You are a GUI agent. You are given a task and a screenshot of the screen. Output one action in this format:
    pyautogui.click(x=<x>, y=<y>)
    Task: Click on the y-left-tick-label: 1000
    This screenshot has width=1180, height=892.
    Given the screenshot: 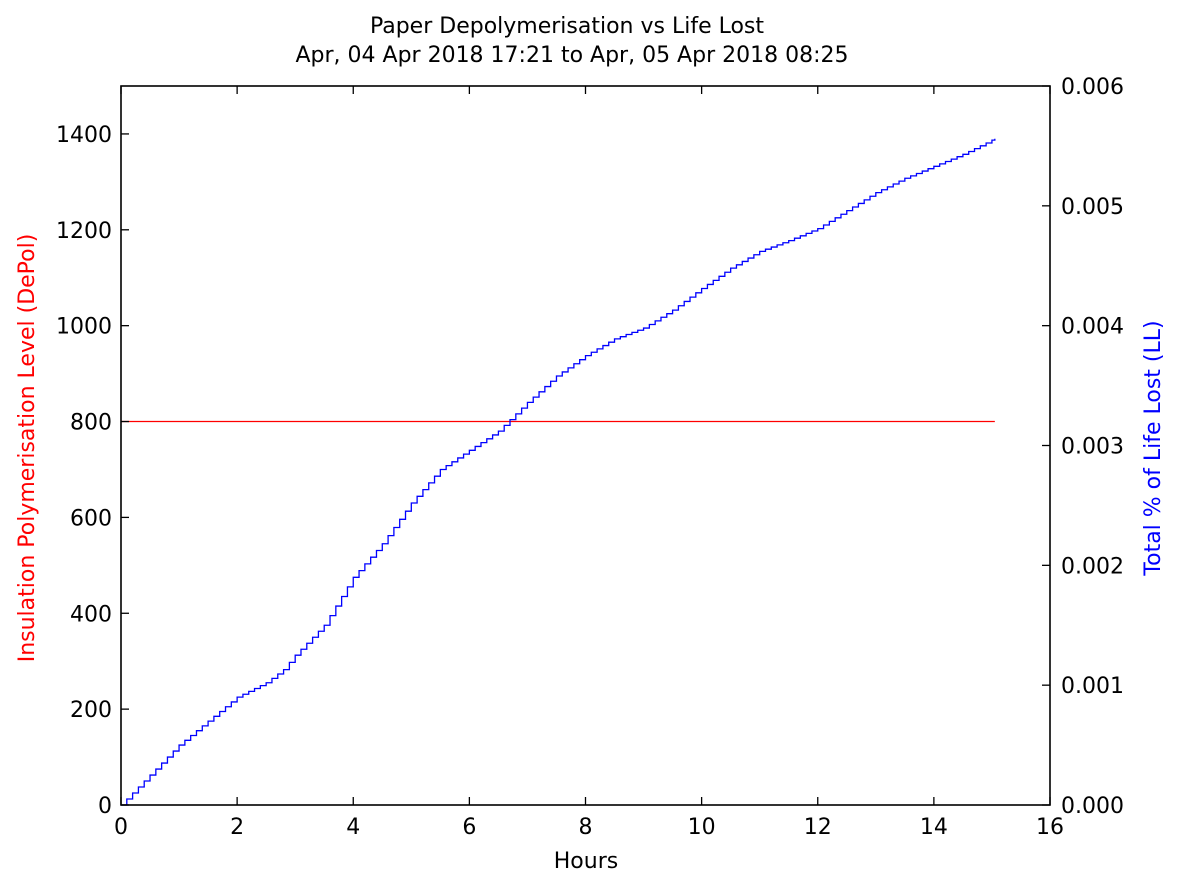 What is the action you would take?
    pyautogui.click(x=84, y=327)
    